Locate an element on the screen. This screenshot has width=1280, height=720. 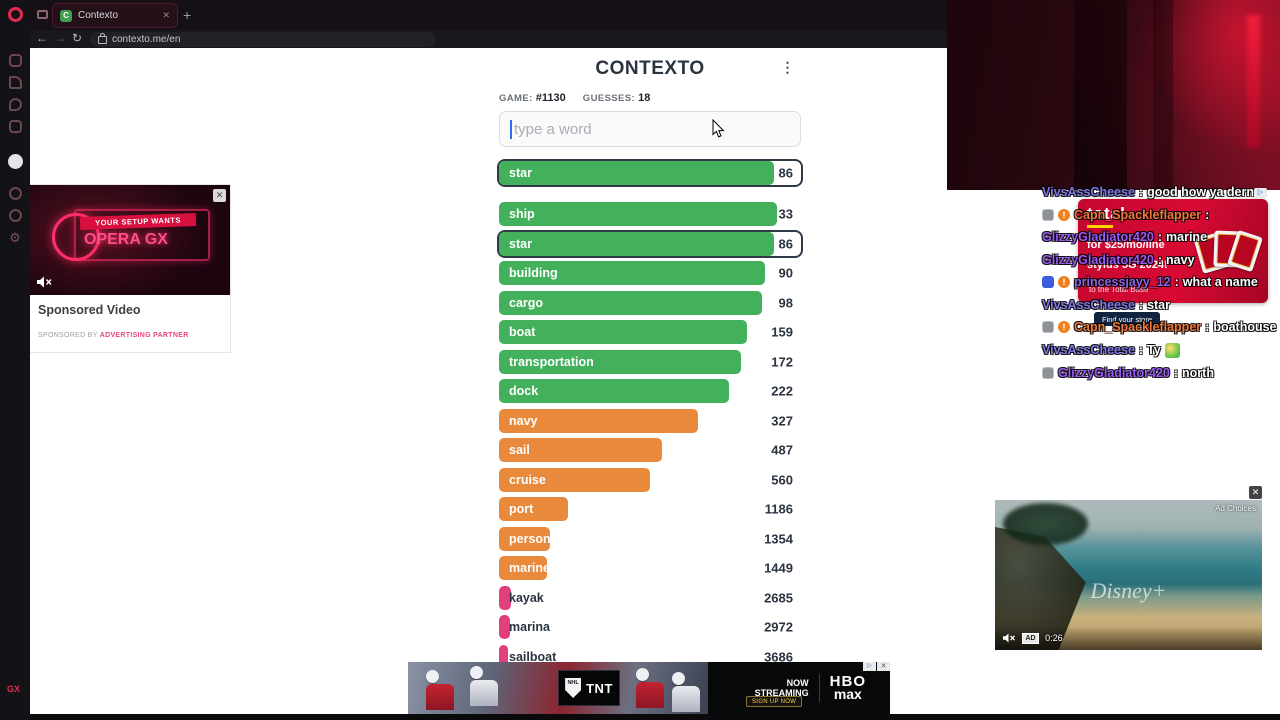
chat-message: VivsAssCheese : star is located at coordinates (1159, 305).